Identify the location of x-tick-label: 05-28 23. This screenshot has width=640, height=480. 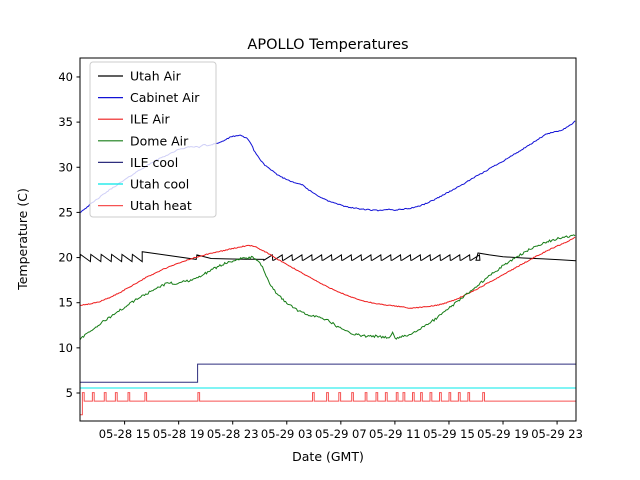
(233, 434).